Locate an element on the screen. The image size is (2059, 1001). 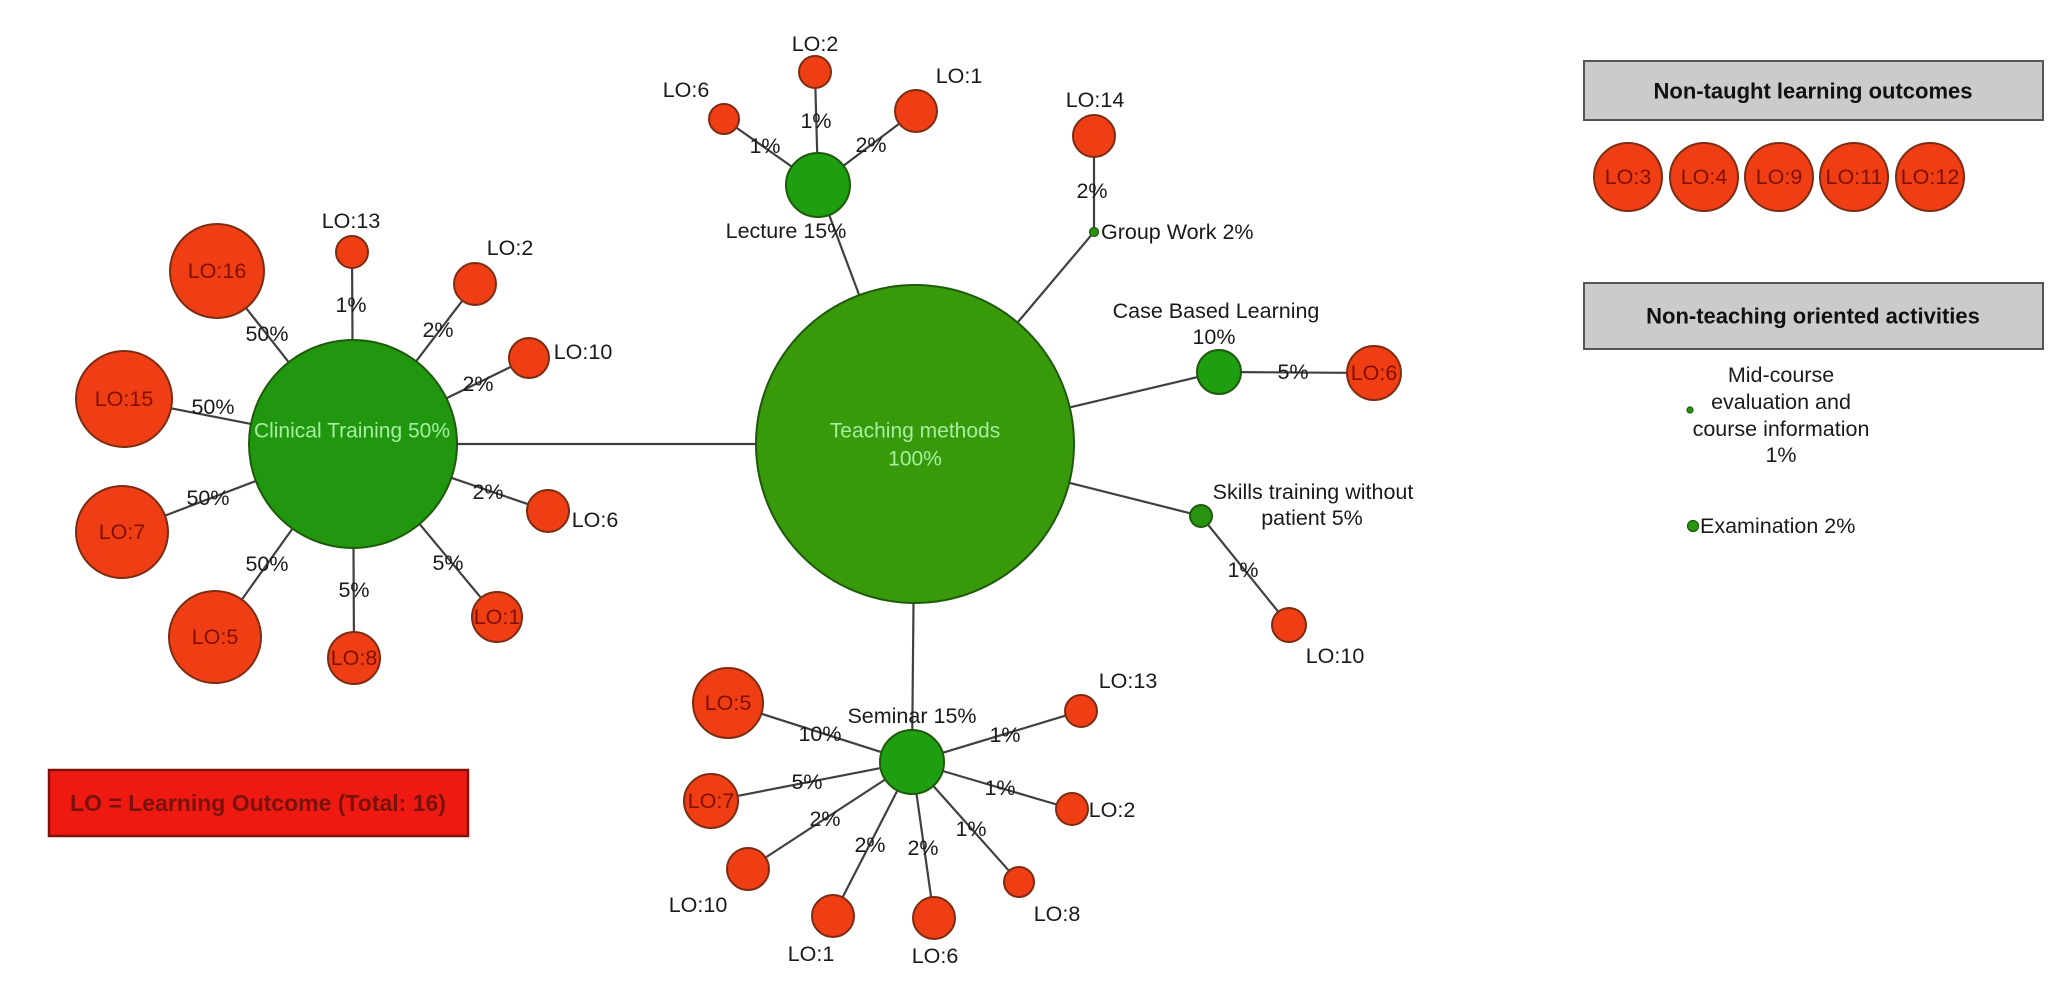
svg-text:LO = Learning Outcome (Total:: LO = Learning Outcome (Total: 16) is located at coordinates (258, 803).